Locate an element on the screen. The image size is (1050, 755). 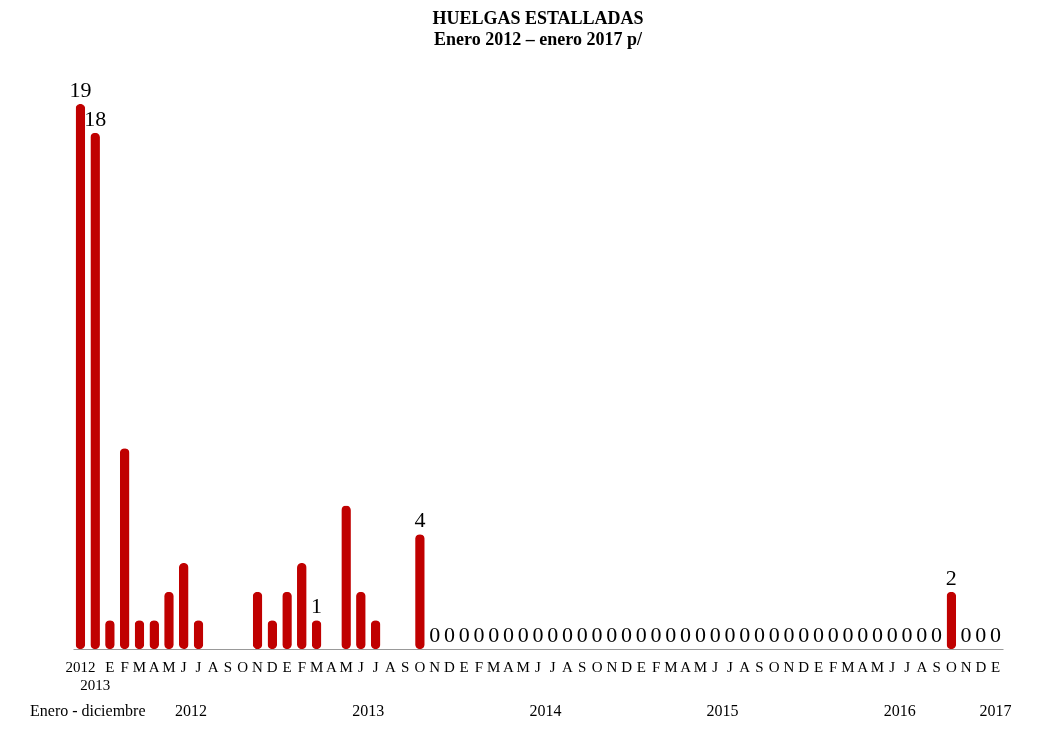
text: 2013 is located at coordinates (368, 710).